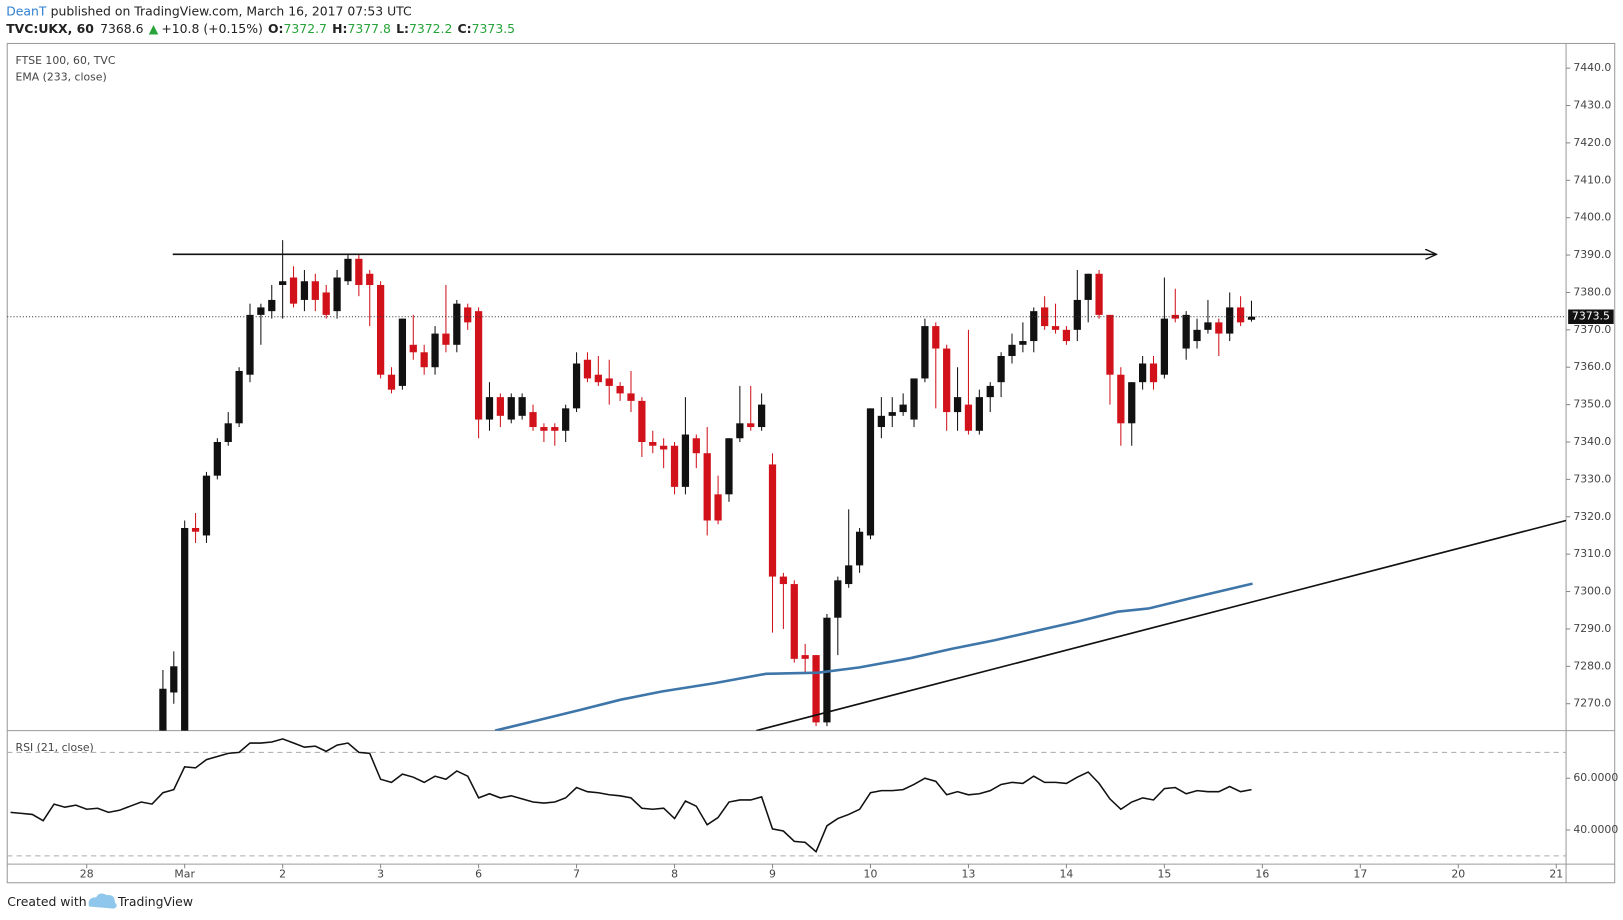 The height and width of the screenshot is (920, 1623). Describe the element at coordinates (1595, 777) in the screenshot. I see `y-tick-label: 60.0000` at that location.